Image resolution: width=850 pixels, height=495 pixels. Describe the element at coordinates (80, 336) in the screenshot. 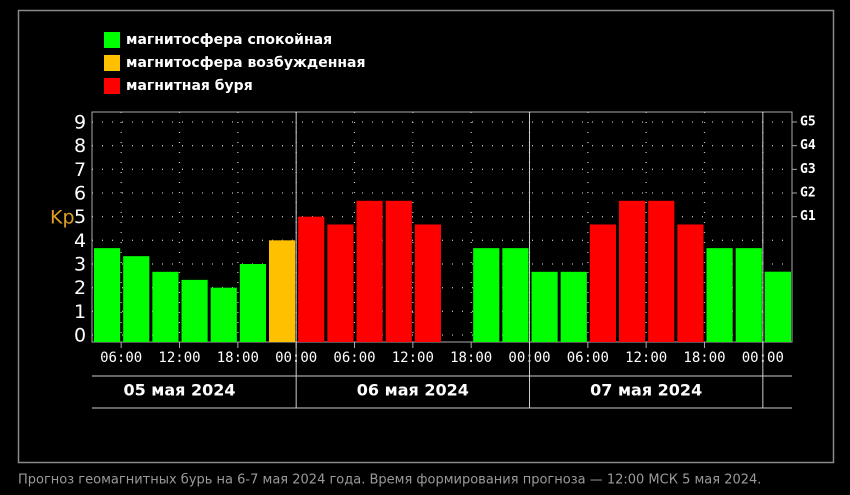

I see `y-tick-label: 0` at that location.